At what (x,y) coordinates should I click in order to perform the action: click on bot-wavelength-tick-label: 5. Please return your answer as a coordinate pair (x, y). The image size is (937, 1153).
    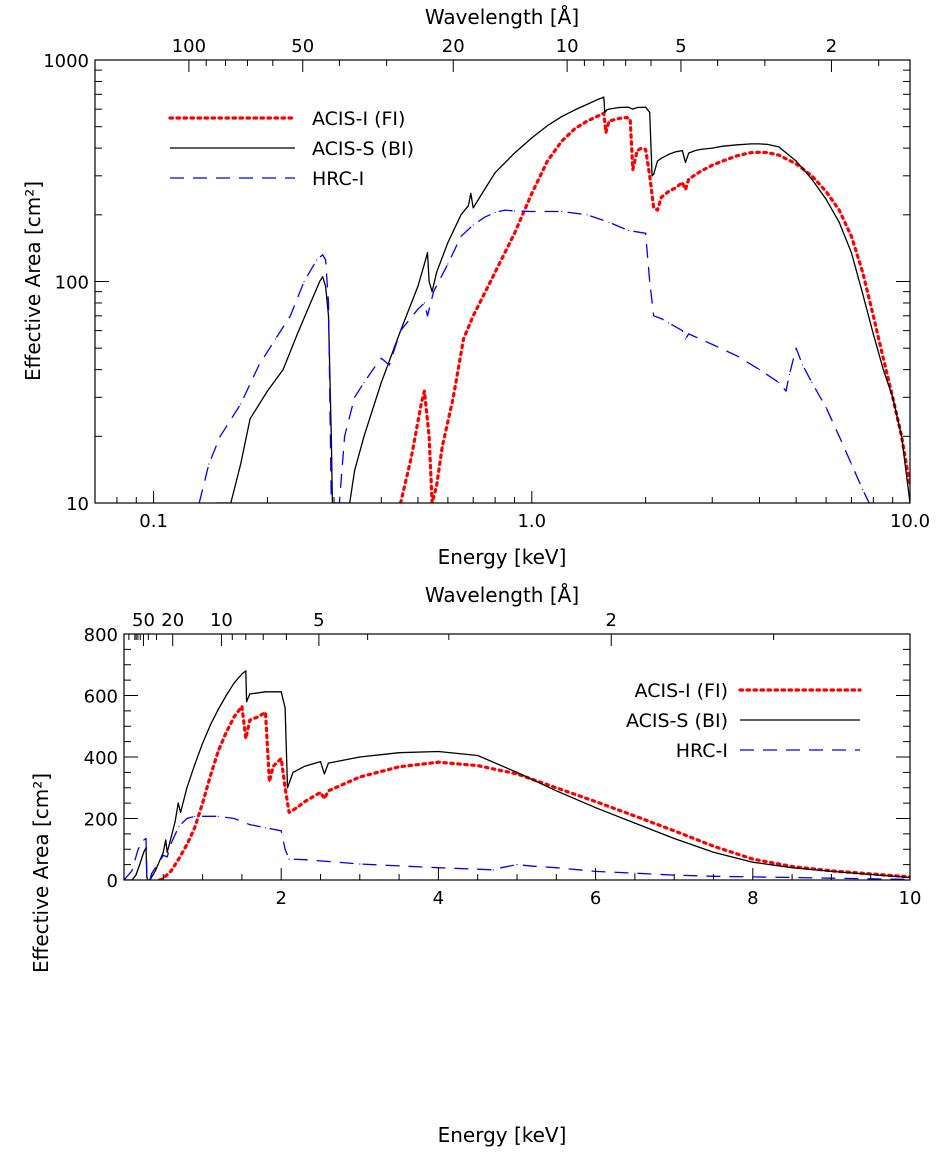
    Looking at the image, I should click on (318, 620).